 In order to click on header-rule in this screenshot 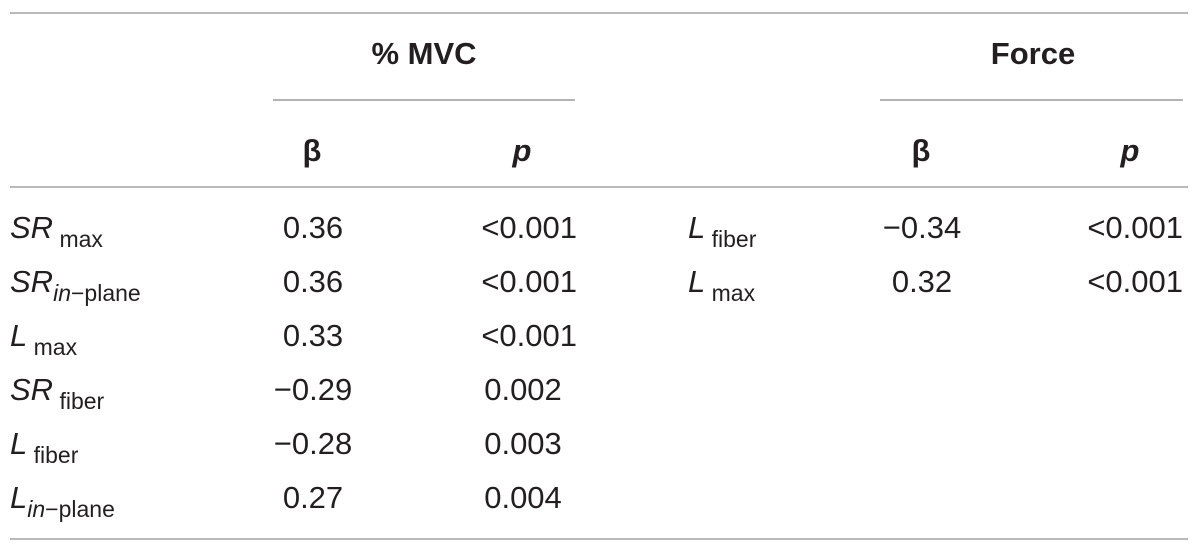, I will do `click(599, 187)`.